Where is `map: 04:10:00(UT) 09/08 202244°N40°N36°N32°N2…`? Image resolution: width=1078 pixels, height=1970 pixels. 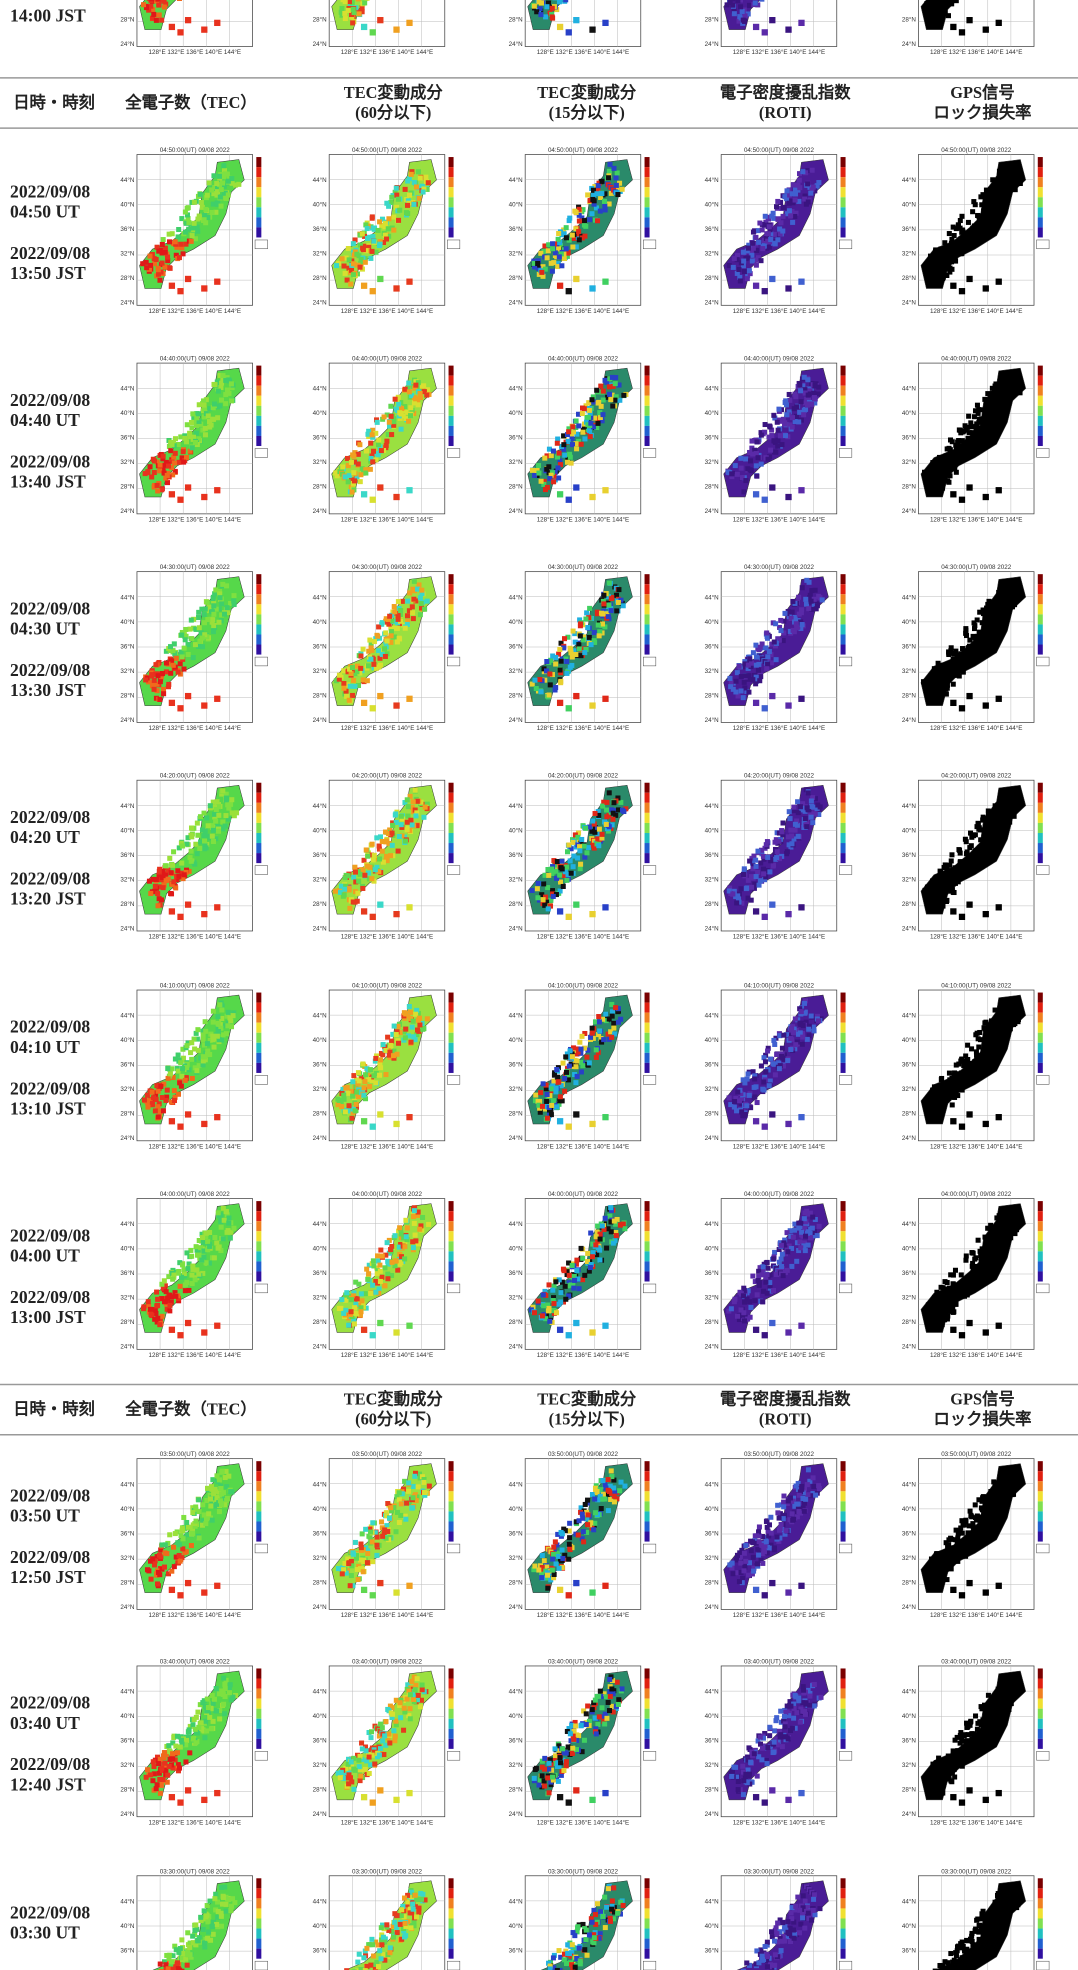
map: 04:10:00(UT) 09/08 202244°N40°N36°N32°N2… is located at coordinates (194, 1066).